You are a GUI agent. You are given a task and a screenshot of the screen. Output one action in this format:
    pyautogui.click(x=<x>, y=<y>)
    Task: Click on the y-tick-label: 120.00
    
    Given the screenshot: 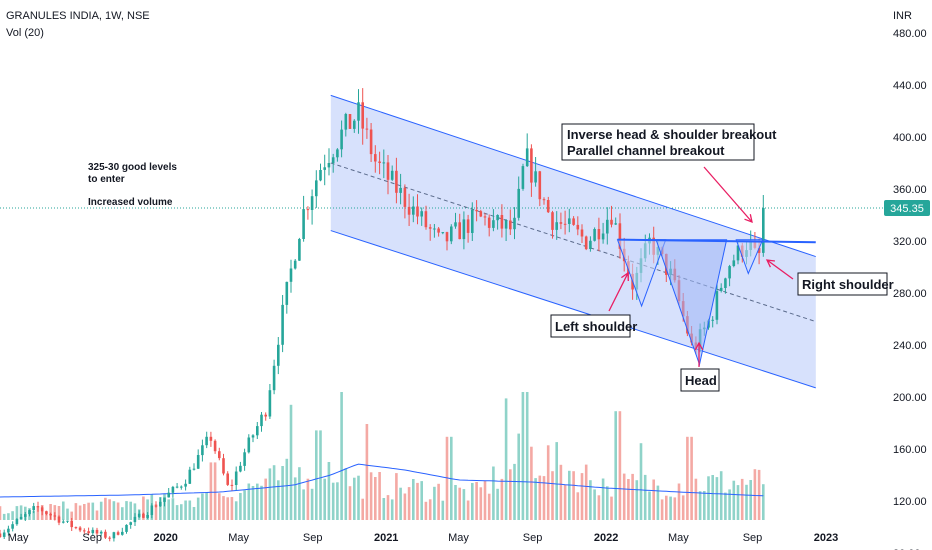 What is the action you would take?
    pyautogui.click(x=910, y=502)
    